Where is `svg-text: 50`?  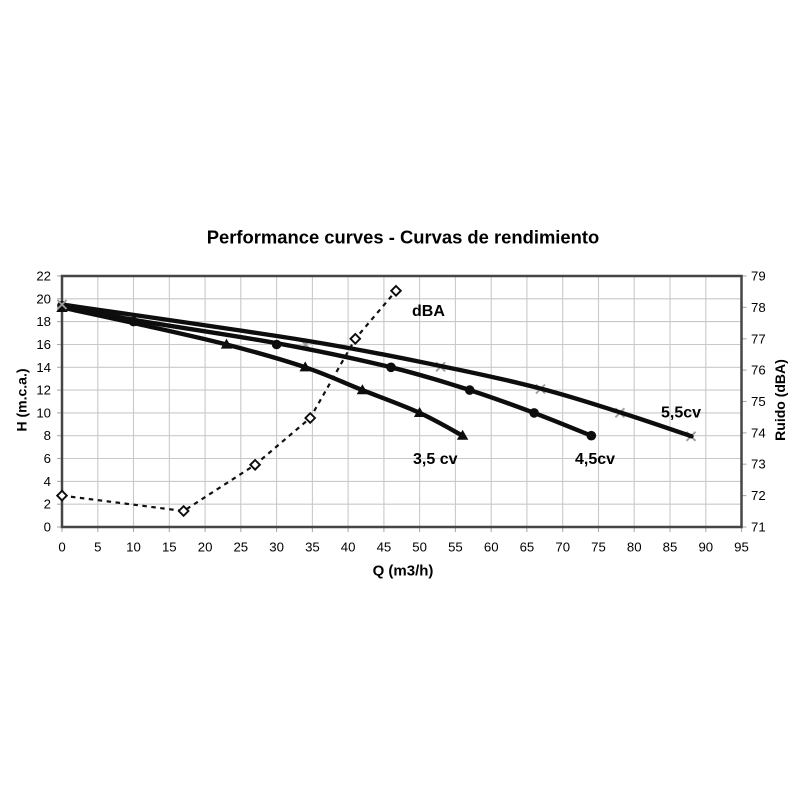 svg-text: 50 is located at coordinates (419, 547).